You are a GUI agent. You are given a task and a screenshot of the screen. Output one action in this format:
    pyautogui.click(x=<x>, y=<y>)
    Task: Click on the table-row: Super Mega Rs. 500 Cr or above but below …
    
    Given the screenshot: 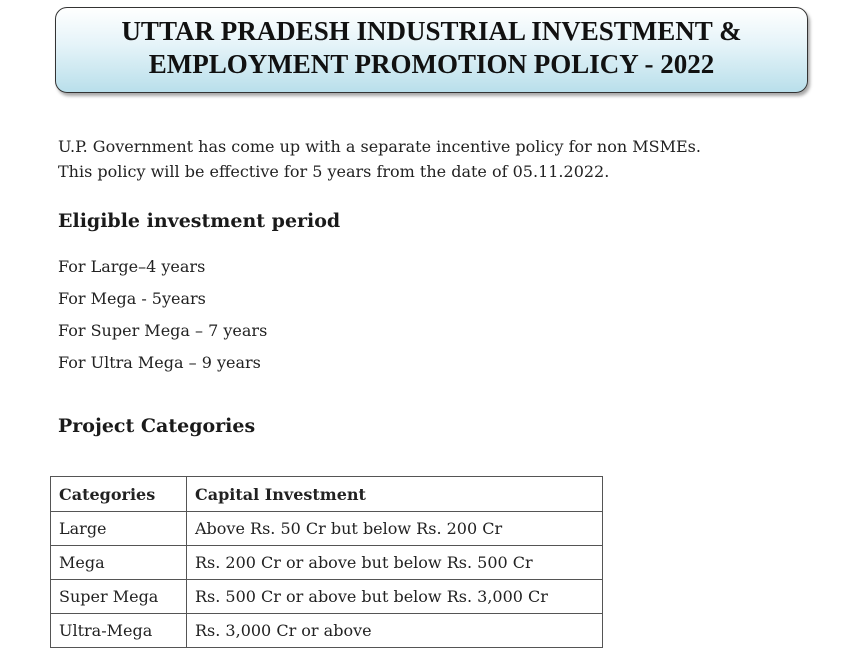 What is the action you would take?
    pyautogui.click(x=326, y=596)
    